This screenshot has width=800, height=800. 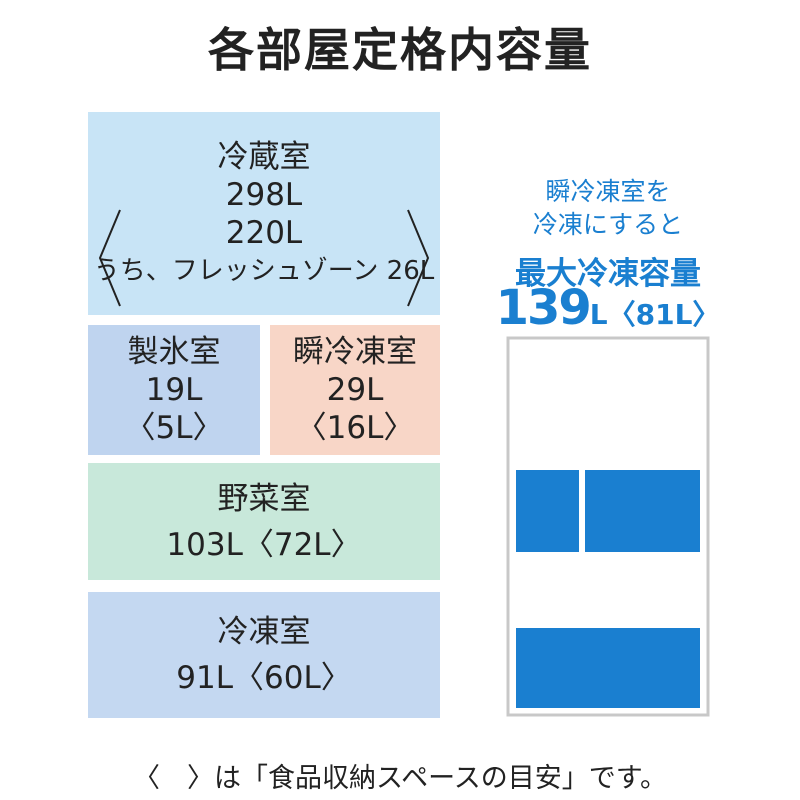 What do you see at coordinates (664, 314) in the screenshot?
I see `max-food: 〈81L〉` at bounding box center [664, 314].